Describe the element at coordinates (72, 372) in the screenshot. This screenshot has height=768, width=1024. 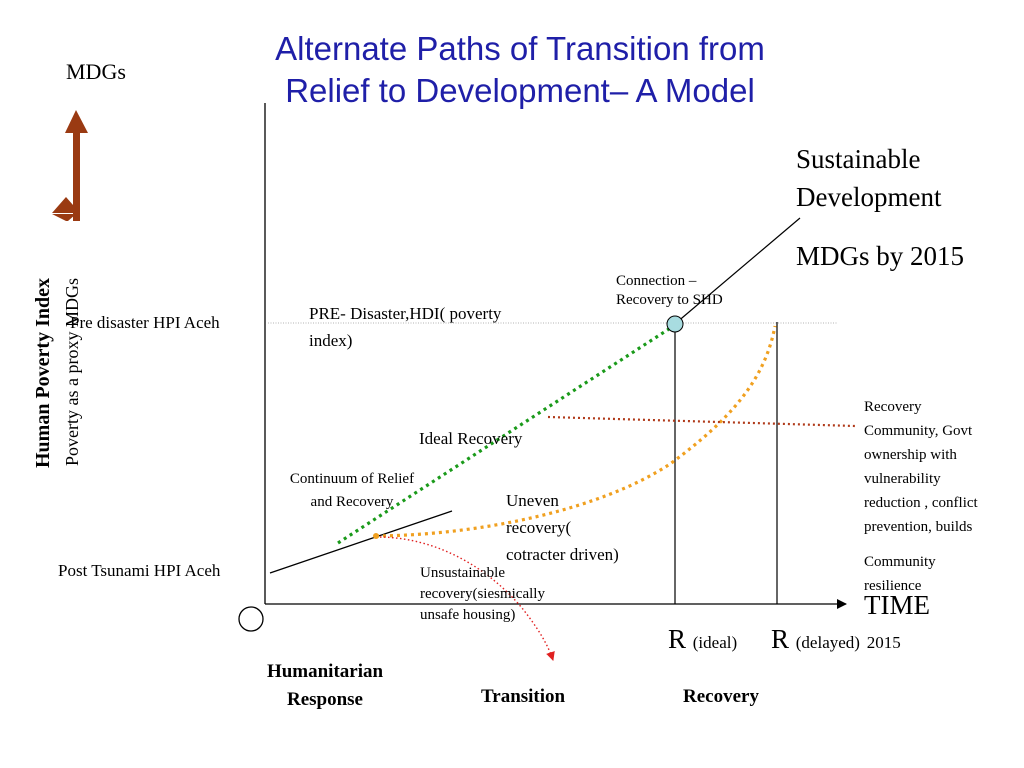
I see `poverty-proxy-label: Poverty as a proxy MDGs` at that location.